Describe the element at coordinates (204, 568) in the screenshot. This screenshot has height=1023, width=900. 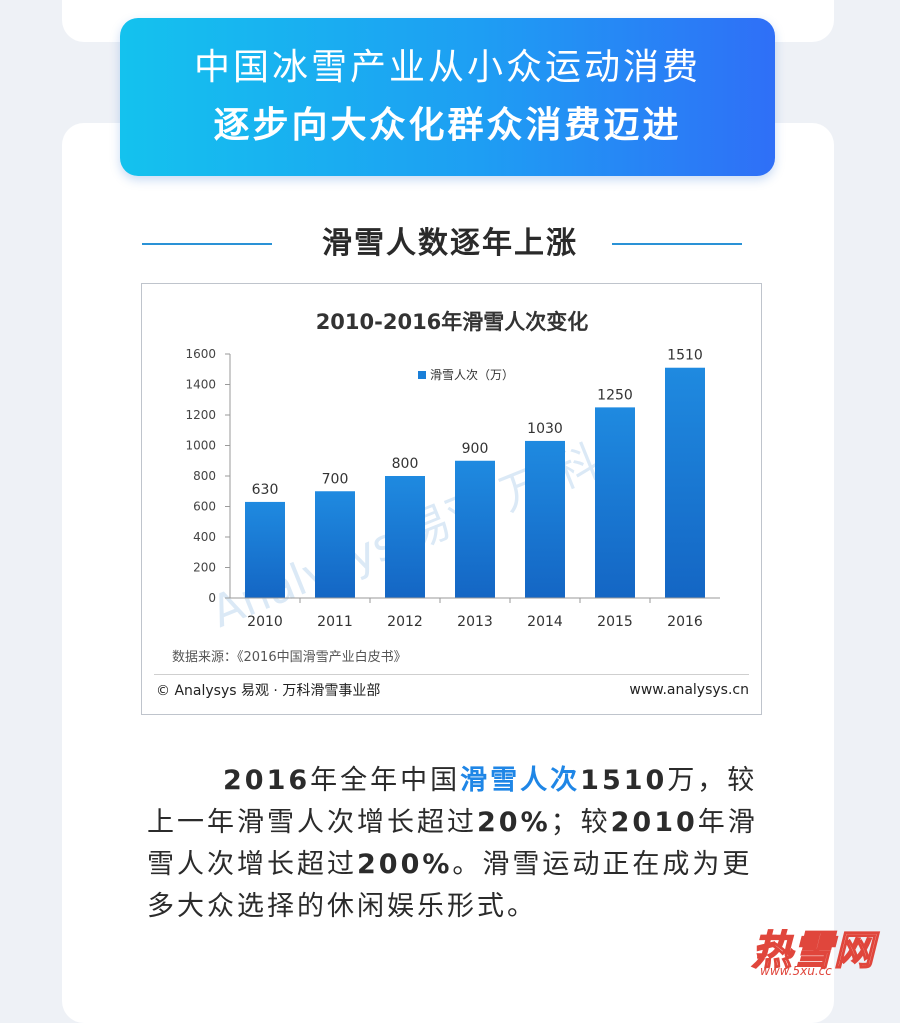
I see `y-tick-label: 200` at that location.